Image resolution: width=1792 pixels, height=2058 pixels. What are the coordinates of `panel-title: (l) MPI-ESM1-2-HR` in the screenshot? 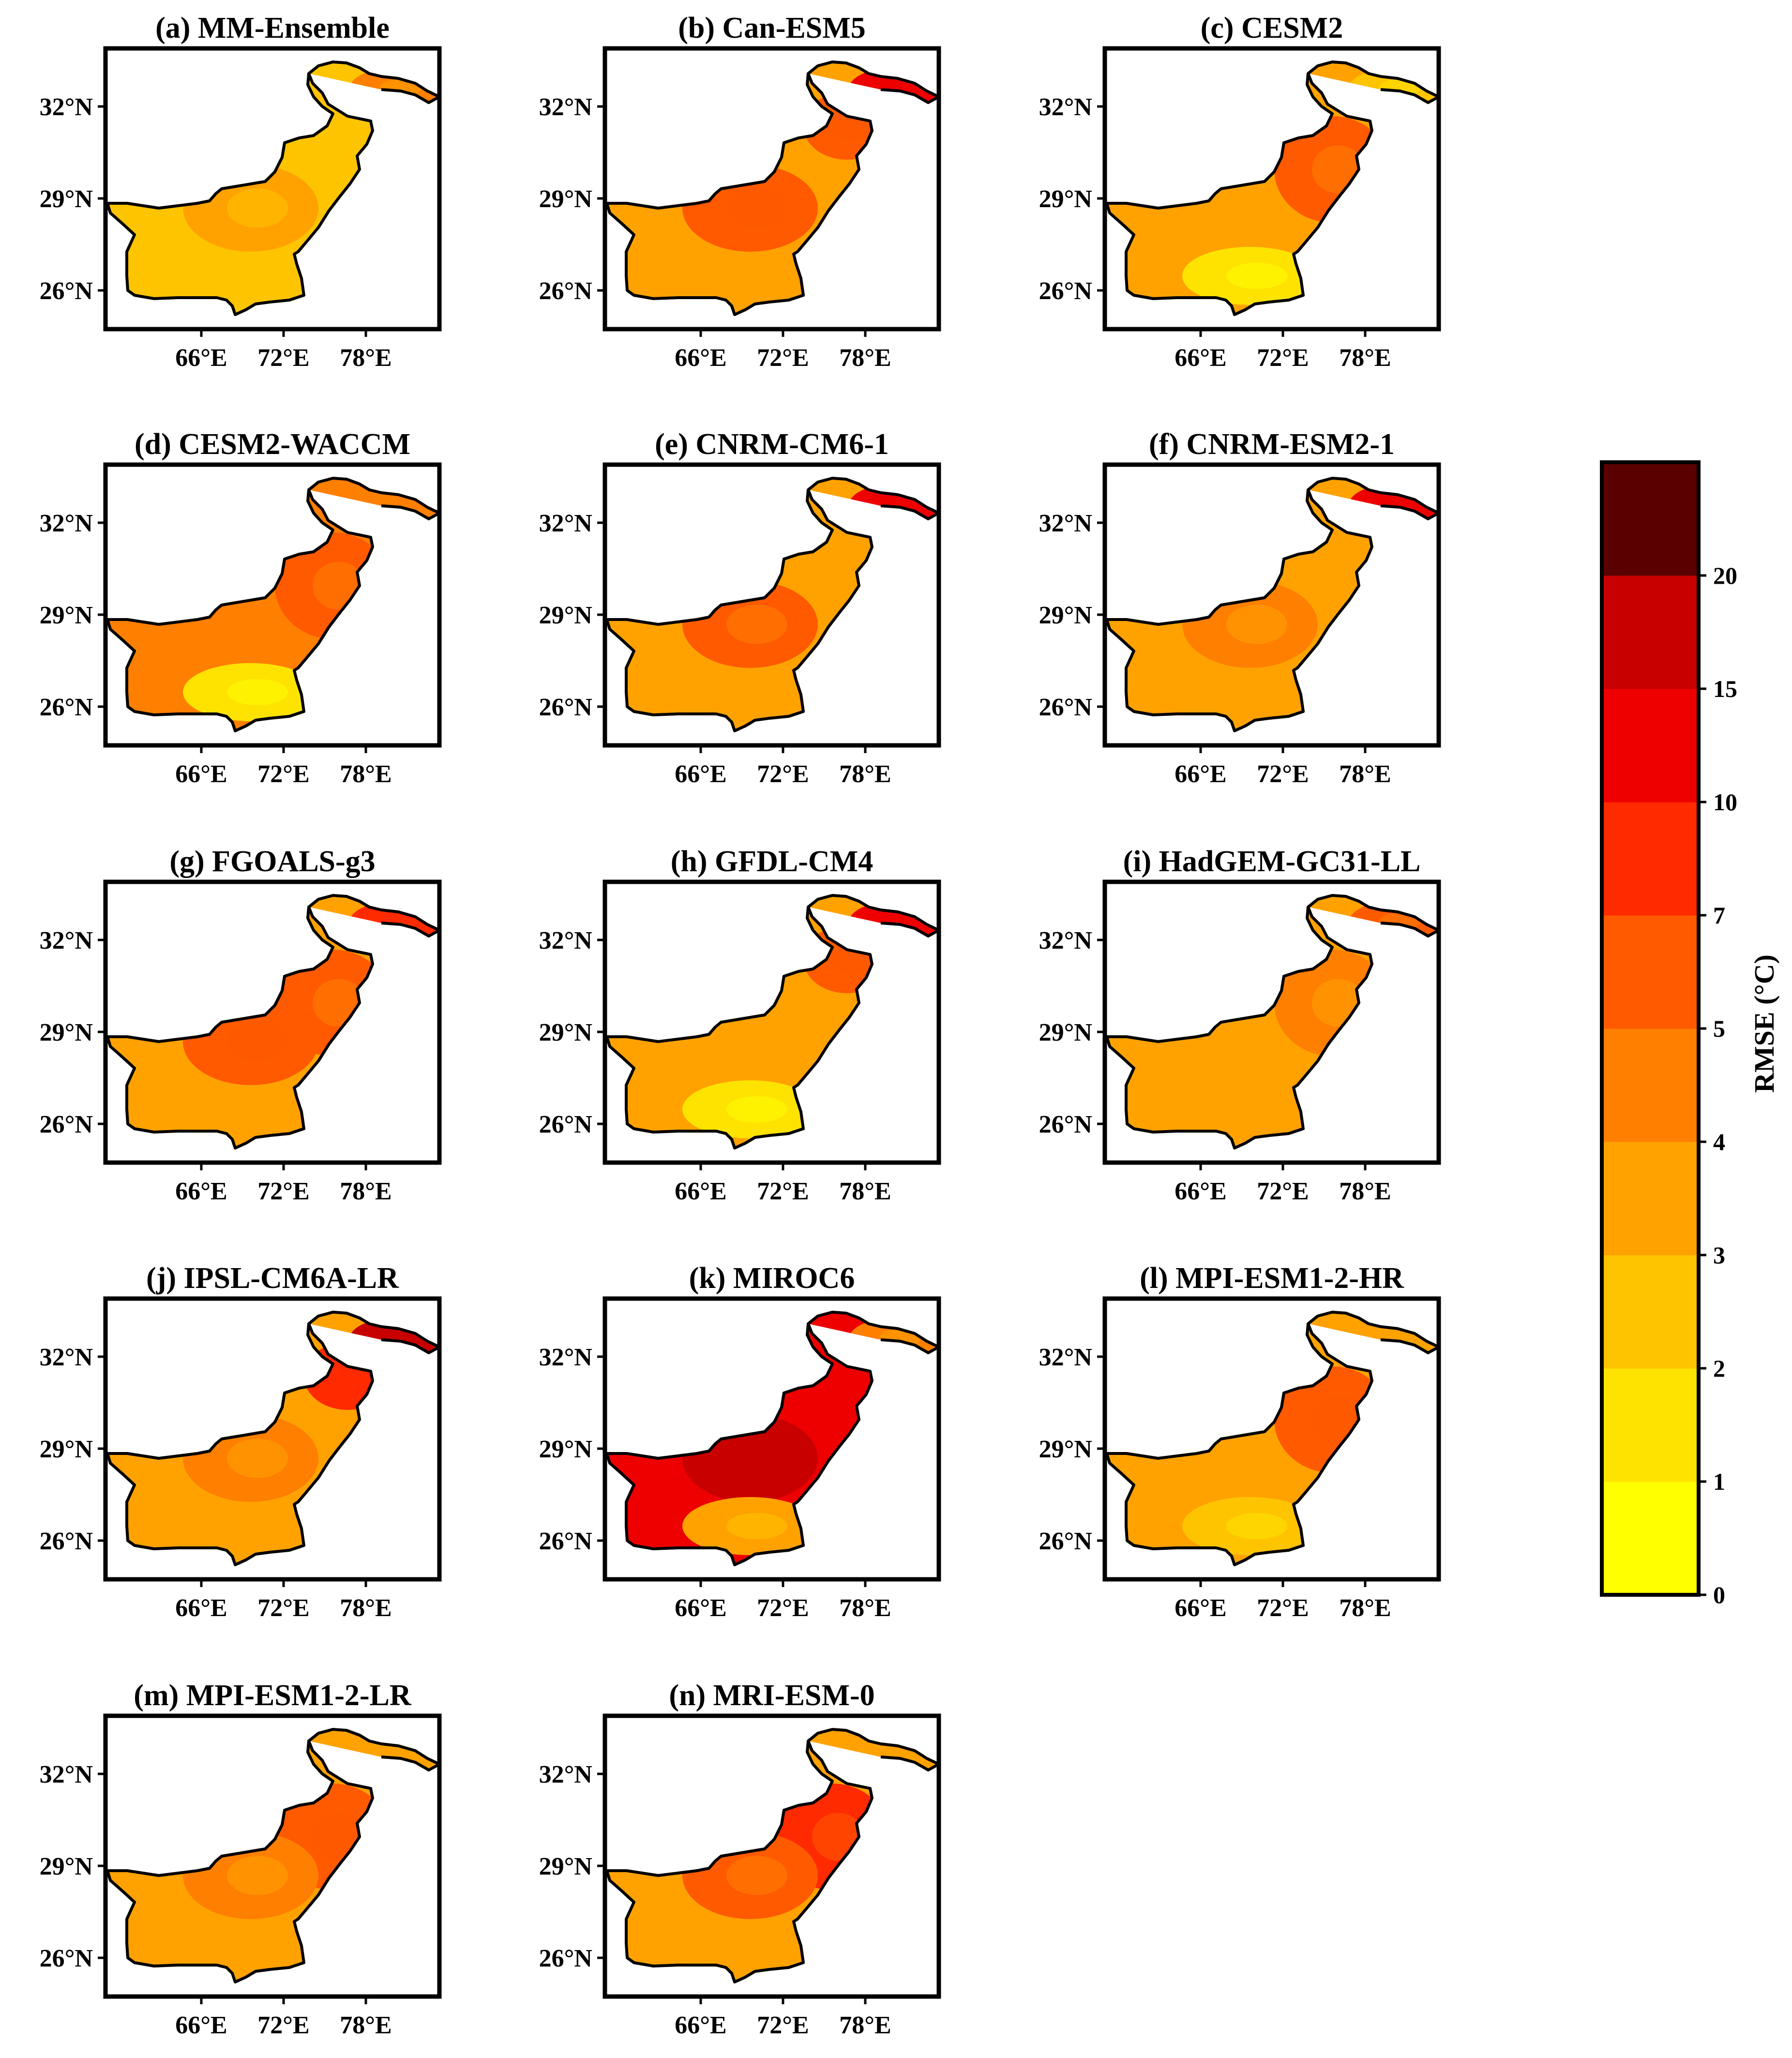 It's located at (1272, 1278).